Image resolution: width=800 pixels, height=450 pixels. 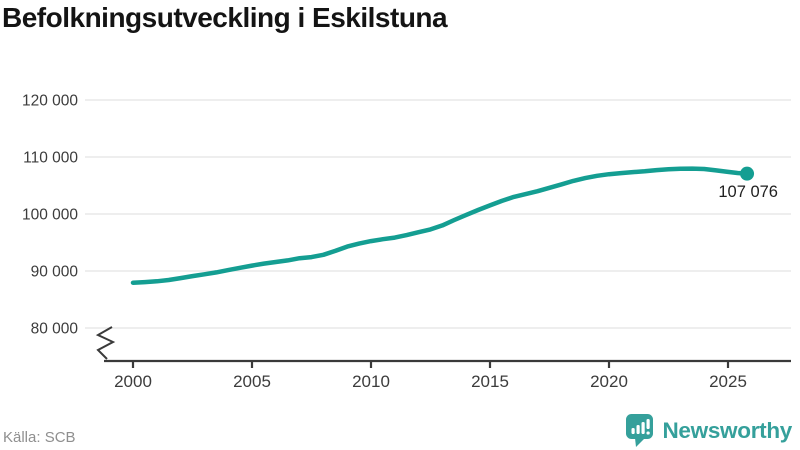 I want to click on x-tick-label: 2020, so click(x=609, y=381).